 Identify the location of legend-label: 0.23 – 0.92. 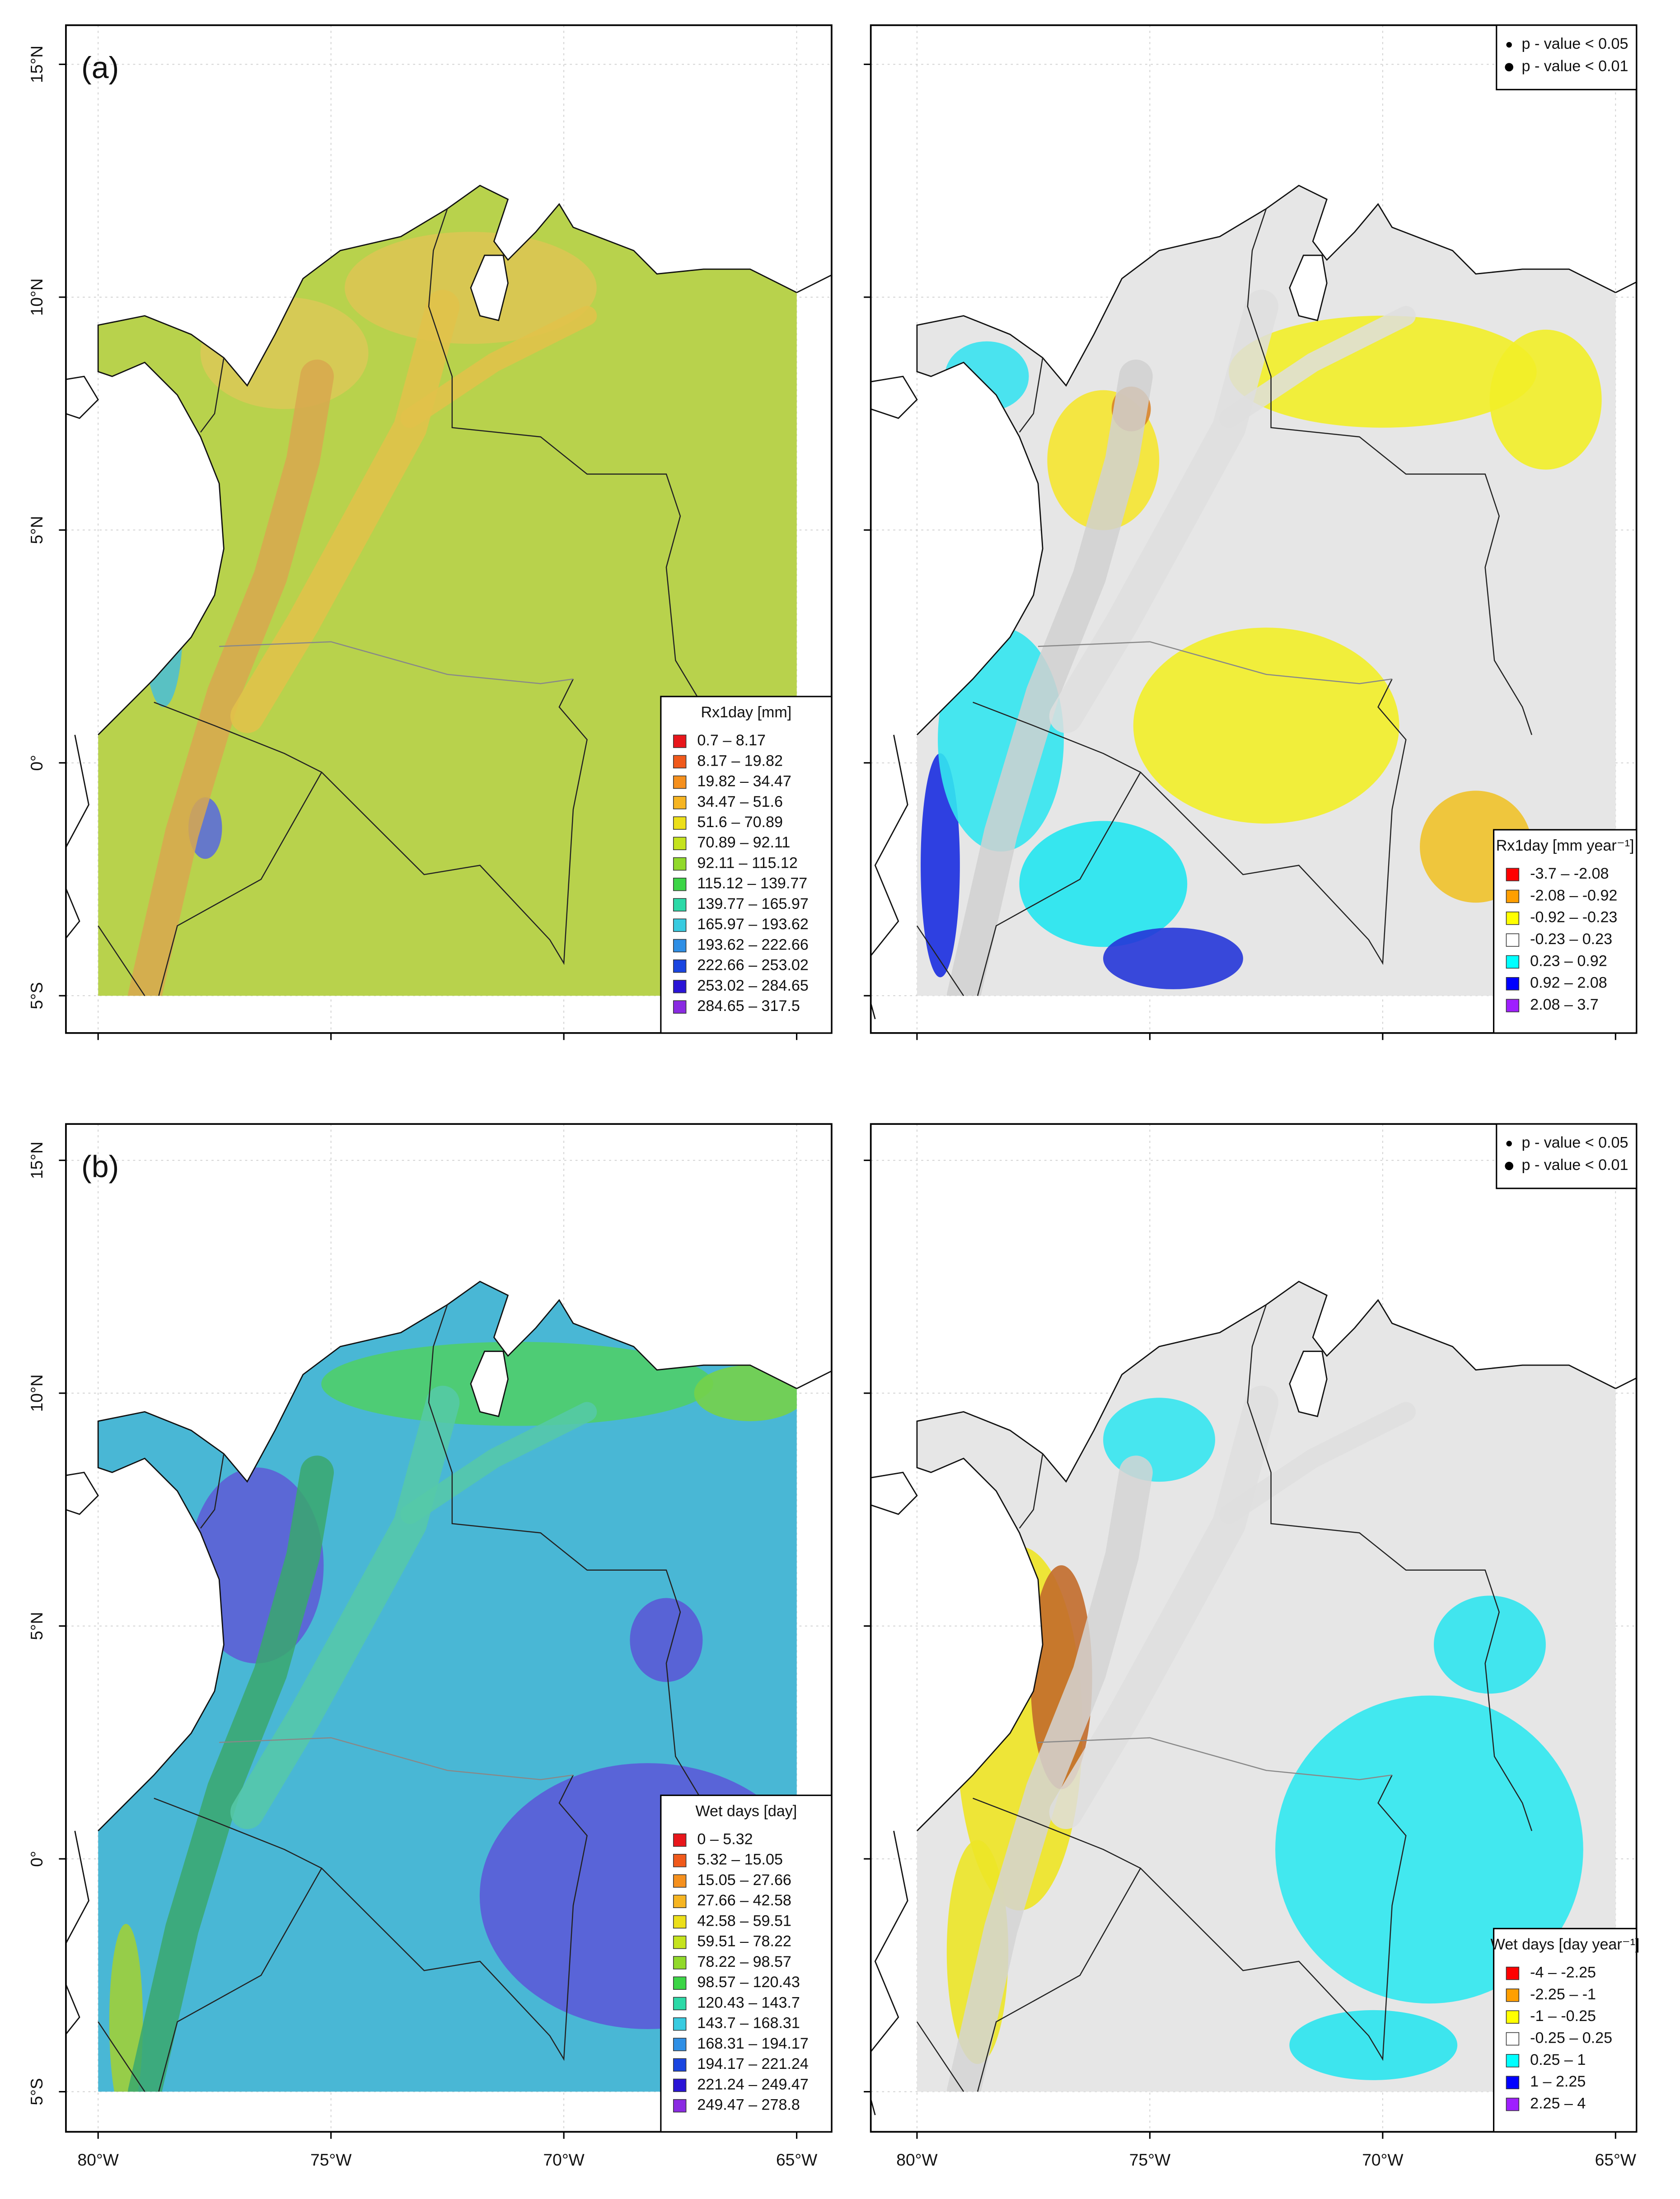
(1568, 960).